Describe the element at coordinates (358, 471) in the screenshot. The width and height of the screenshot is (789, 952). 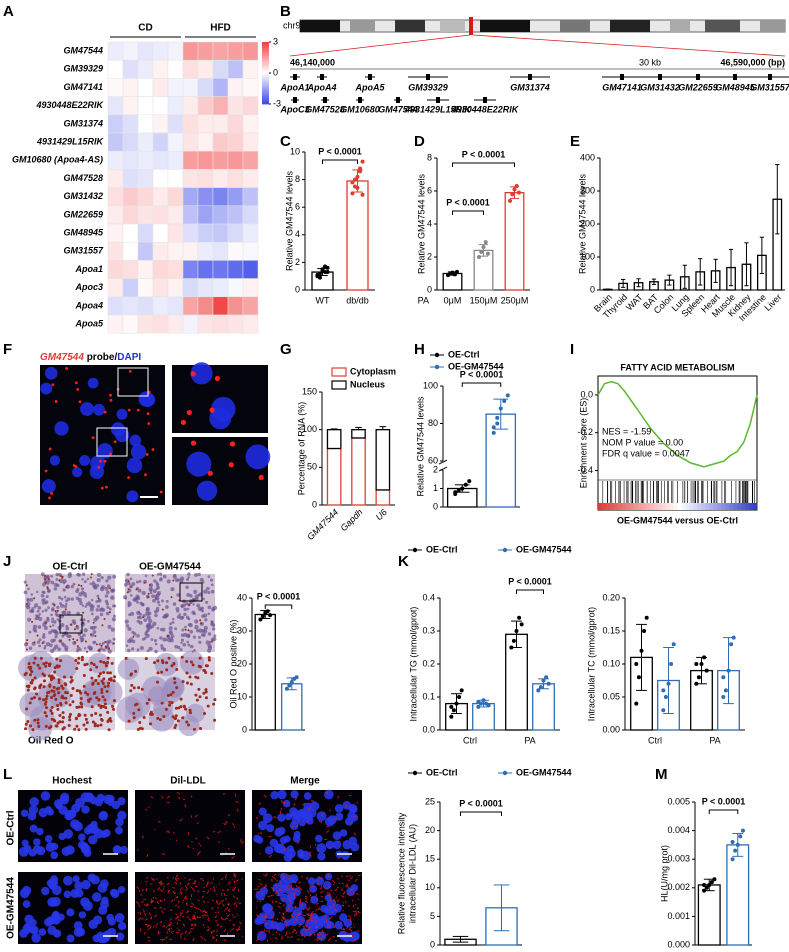
I see `bar` at that location.